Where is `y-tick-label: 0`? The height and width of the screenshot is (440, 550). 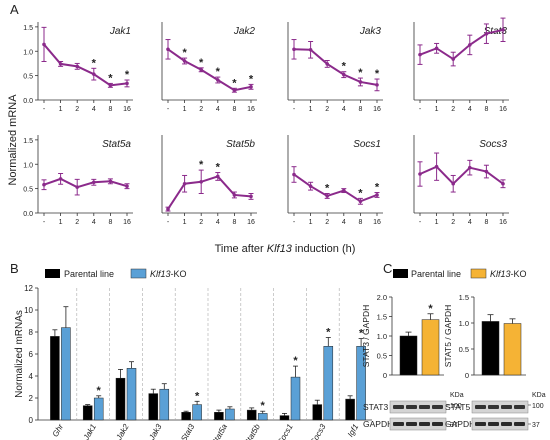
y-tick-label: 0 is located at coordinates (31, 420).